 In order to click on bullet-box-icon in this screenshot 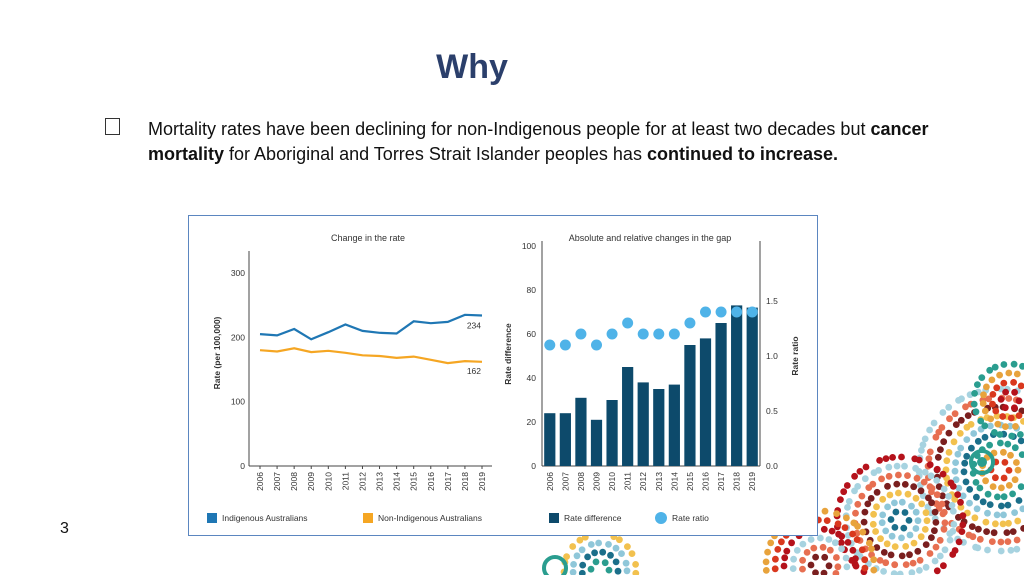, I will do `click(112, 126)`.